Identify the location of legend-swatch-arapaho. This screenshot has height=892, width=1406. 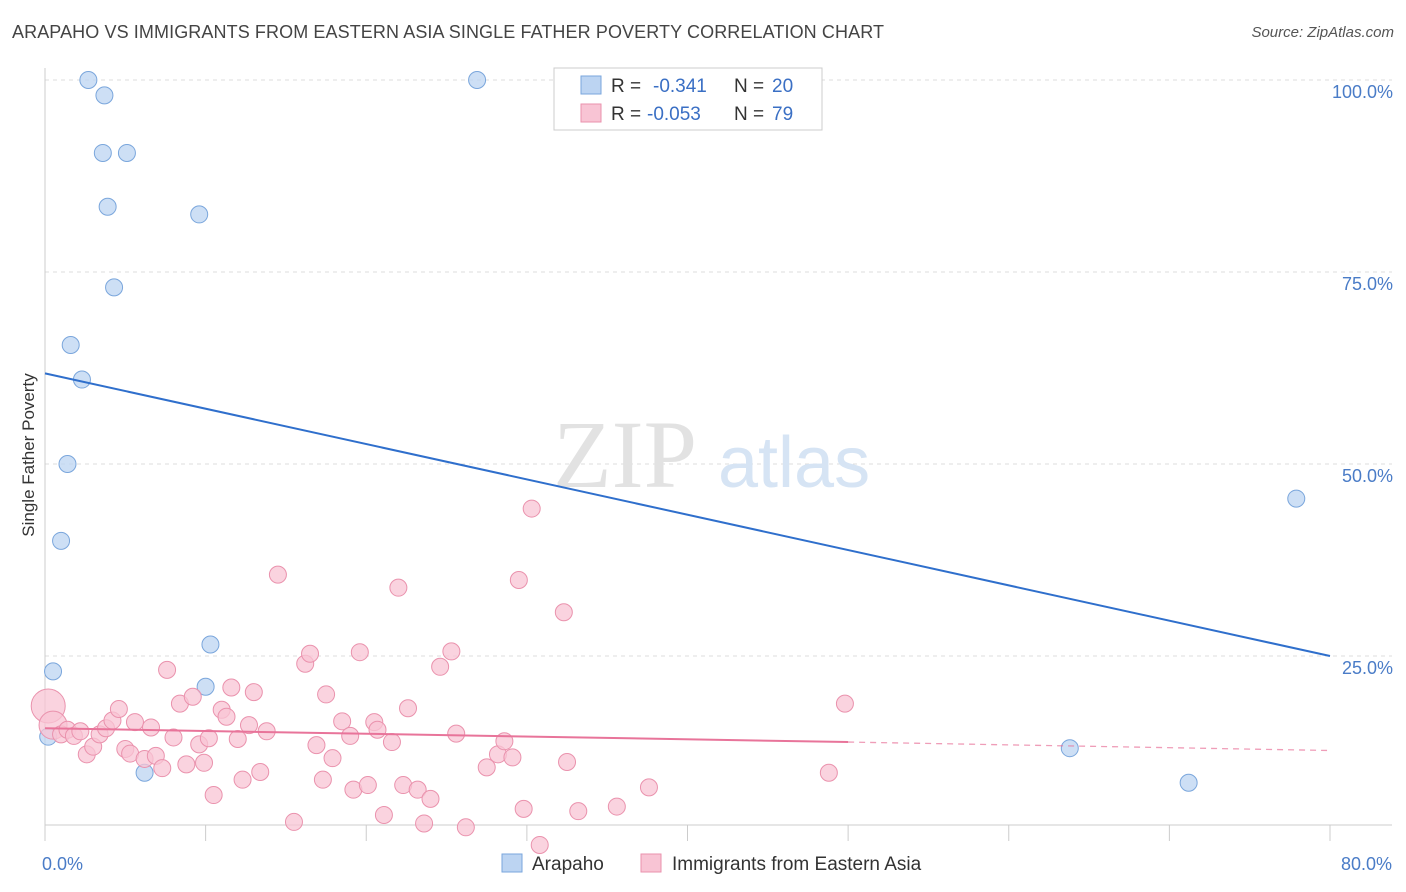
(591, 85).